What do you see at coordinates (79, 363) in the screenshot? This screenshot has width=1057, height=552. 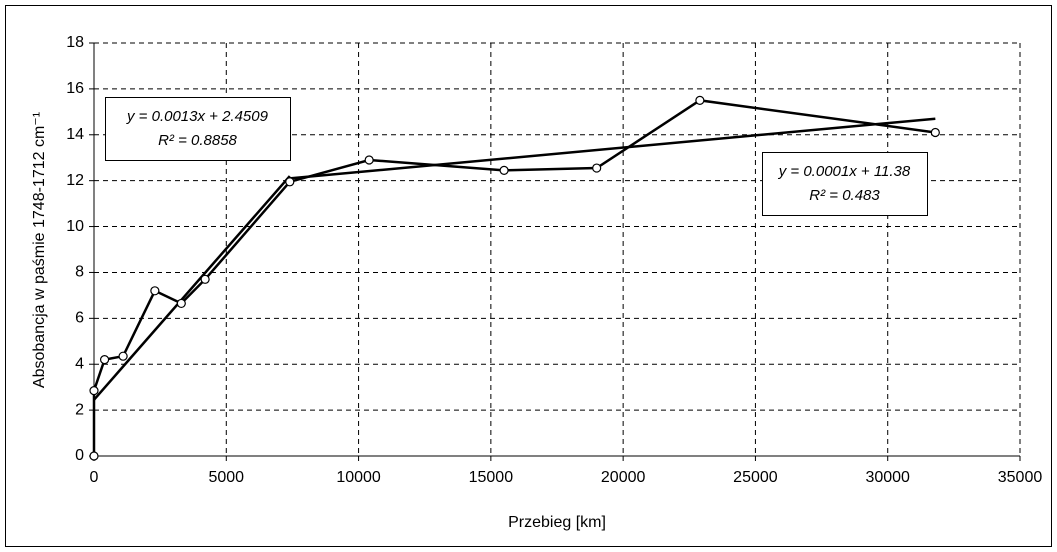 I see `y-tick-label: 4` at bounding box center [79, 363].